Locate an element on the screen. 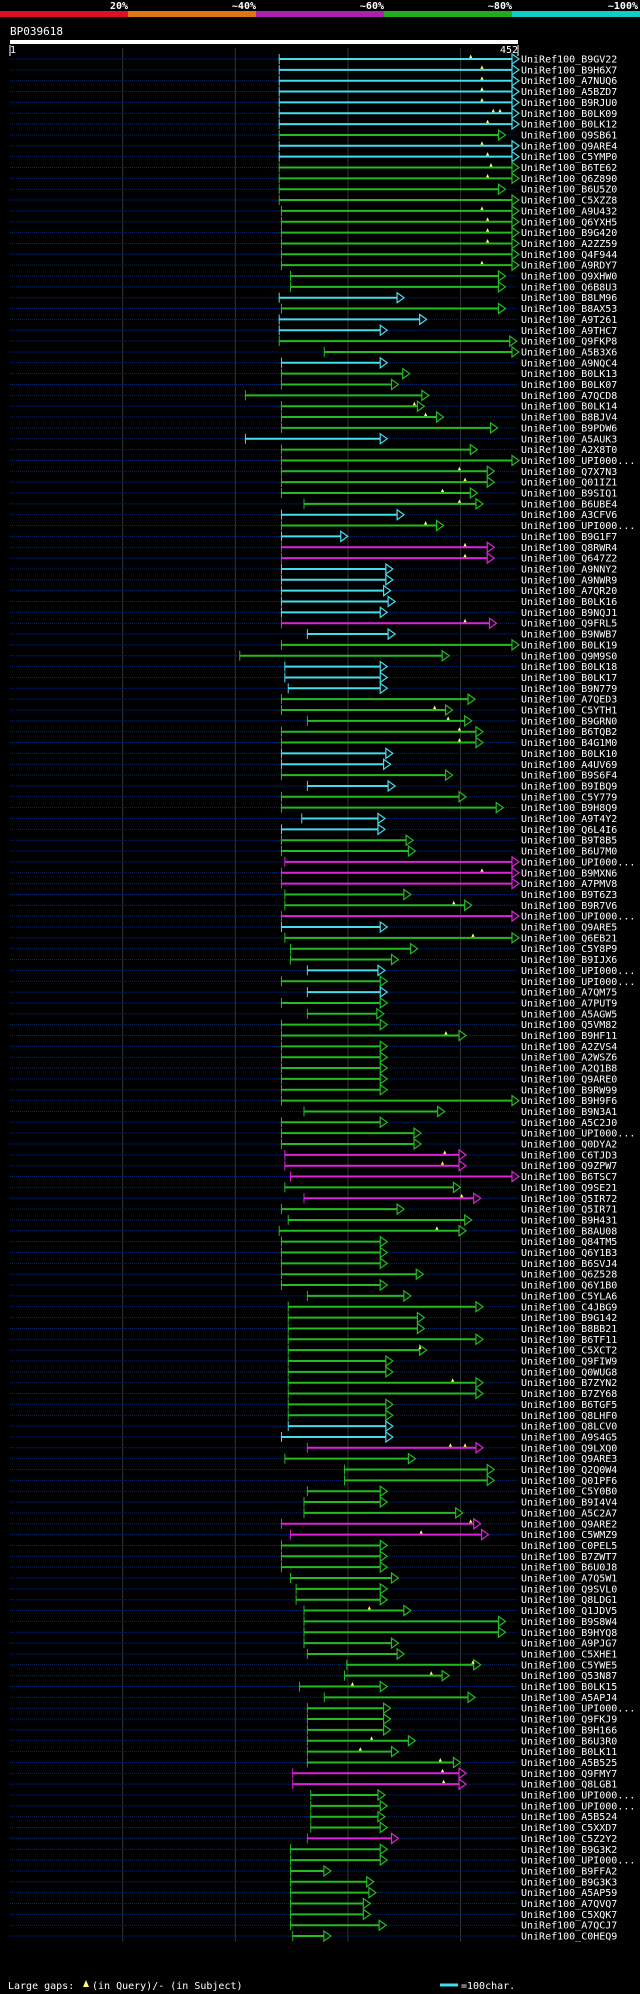 The image size is (640, 1994). hit-label: UniRef100_Q9LXQ0 is located at coordinates (569, 1448).